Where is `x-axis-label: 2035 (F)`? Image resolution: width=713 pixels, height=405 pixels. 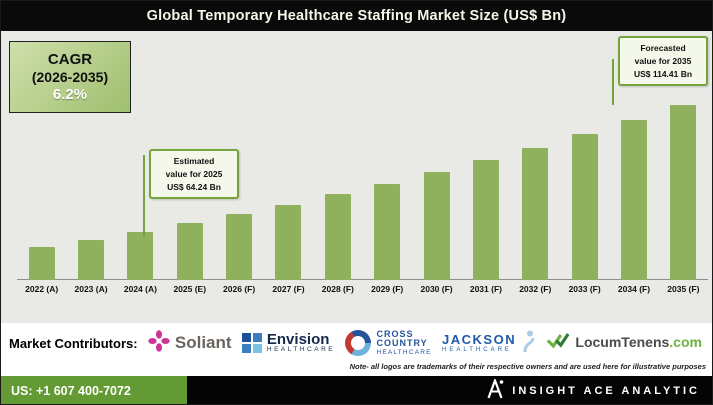 x-axis-label: 2035 (F) is located at coordinates (683, 289).